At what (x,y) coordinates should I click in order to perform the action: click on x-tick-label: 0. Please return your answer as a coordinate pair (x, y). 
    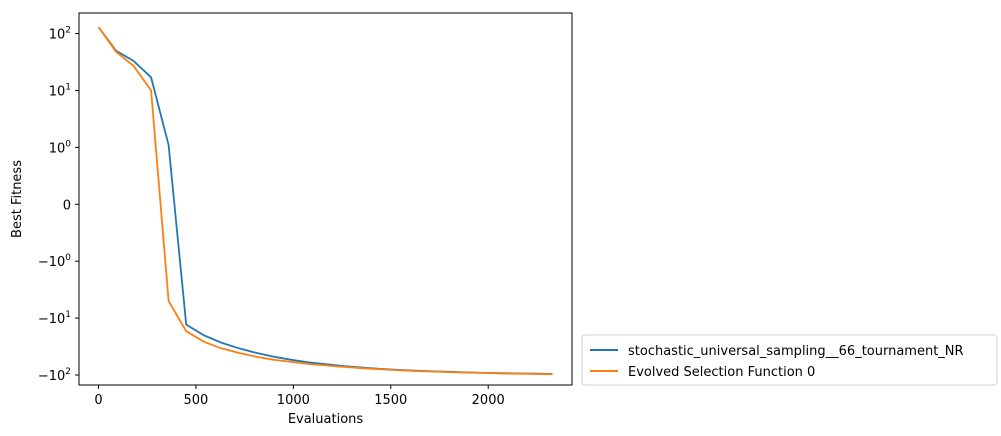
    Looking at the image, I should click on (98, 400).